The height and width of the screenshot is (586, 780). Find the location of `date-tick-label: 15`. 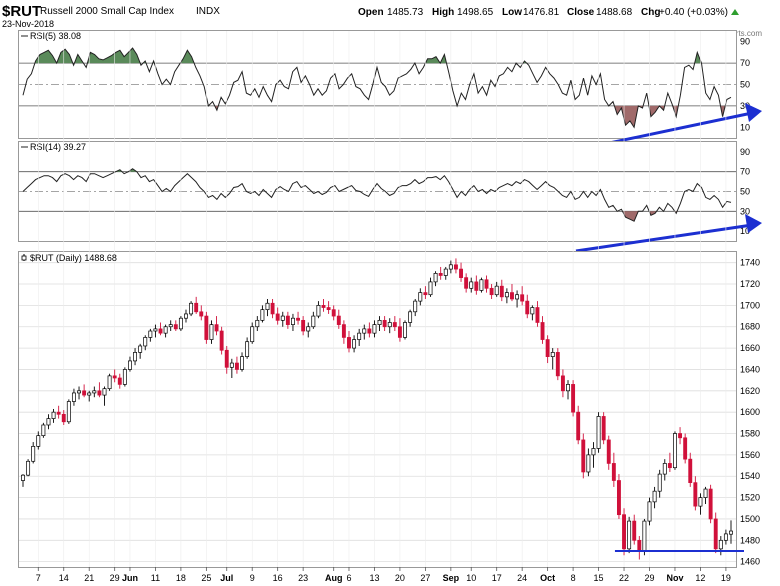

date-tick-label: 15 is located at coordinates (599, 578).